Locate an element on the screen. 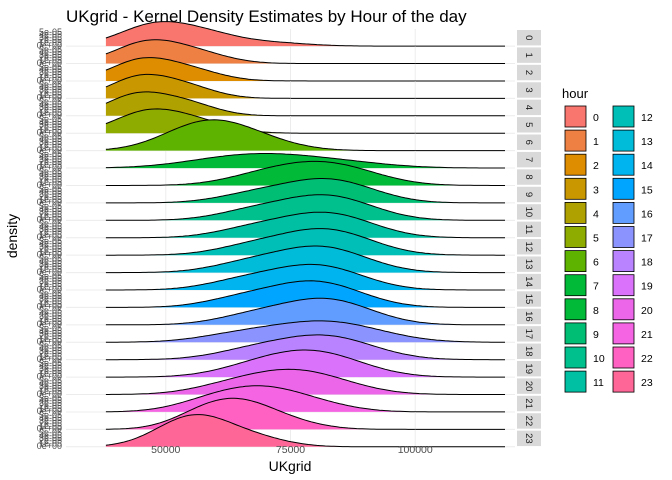  legend-item-hour-10: 10 is located at coordinates (584, 357).